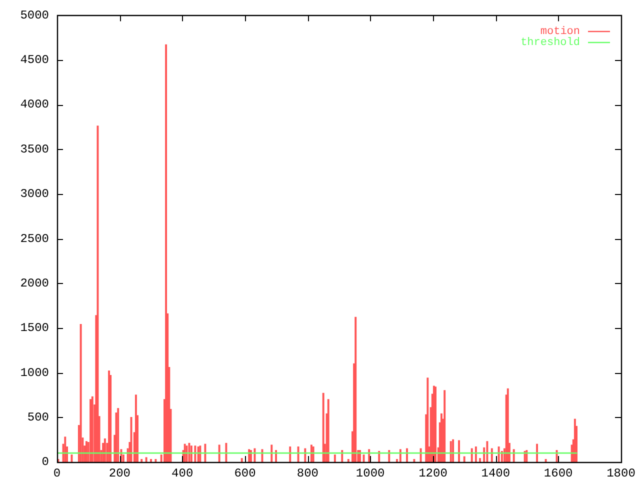  What do you see at coordinates (34, 283) in the screenshot?
I see `y-tick-label: 2000` at bounding box center [34, 283].